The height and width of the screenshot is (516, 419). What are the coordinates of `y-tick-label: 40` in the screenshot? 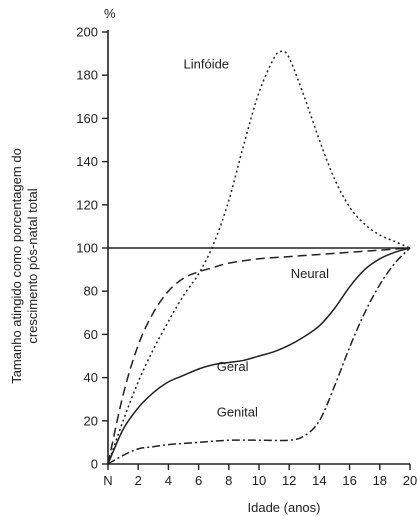 It's located at (91, 377).